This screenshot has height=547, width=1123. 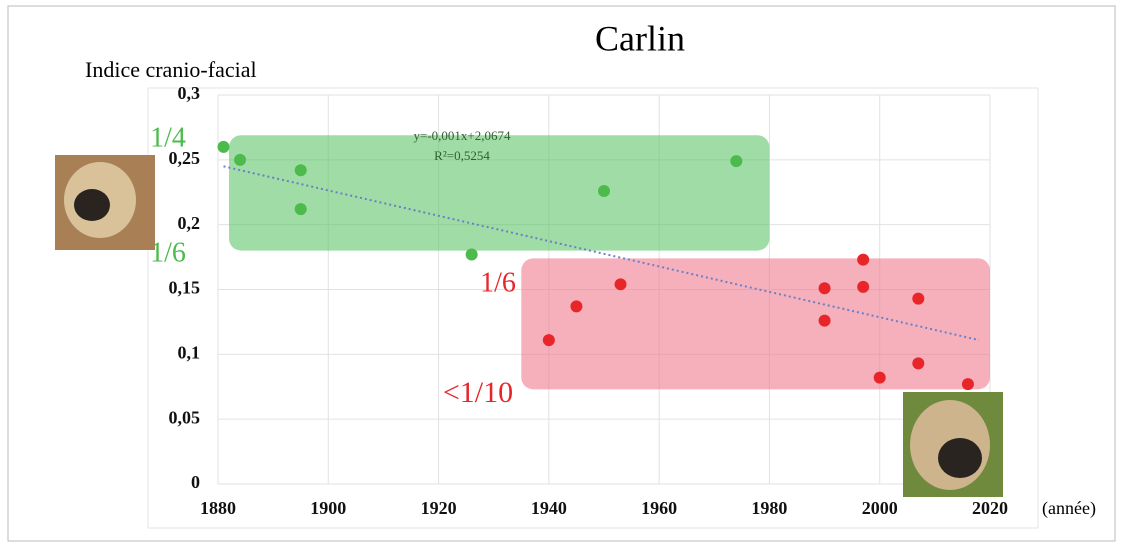 I want to click on annotation: y=-0,001x+2,0674, so click(x=462, y=135).